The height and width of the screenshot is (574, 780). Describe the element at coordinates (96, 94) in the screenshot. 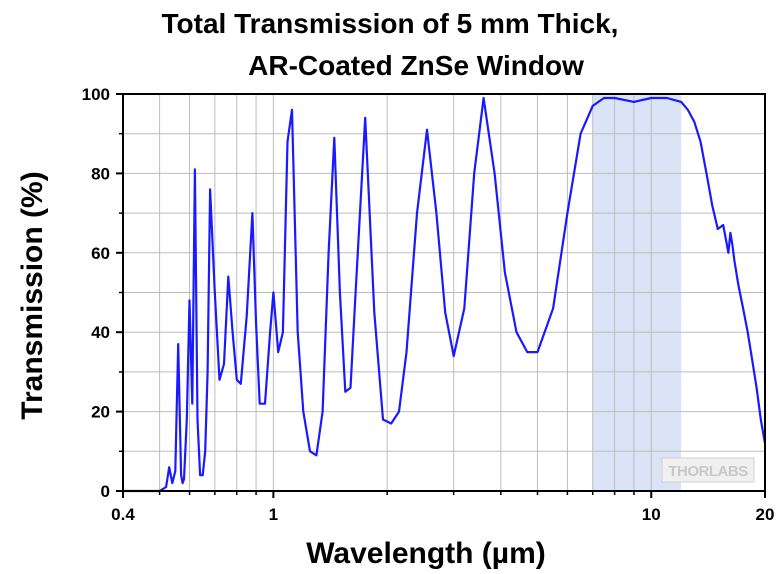

I see `y-tick-label: 100` at that location.